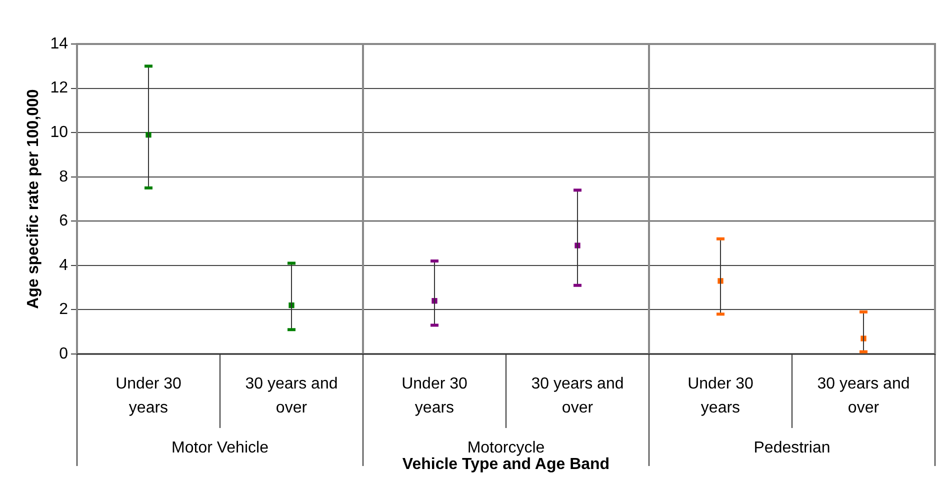  Describe the element at coordinates (63, 177) in the screenshot. I see `y-tick-label: 8` at that location.